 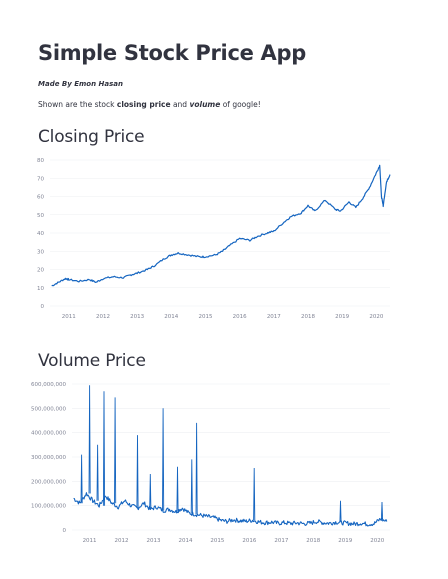 What do you see at coordinates (48, 434) in the screenshot?
I see `volume-y-tick-label: 400,000,000` at bounding box center [48, 434].